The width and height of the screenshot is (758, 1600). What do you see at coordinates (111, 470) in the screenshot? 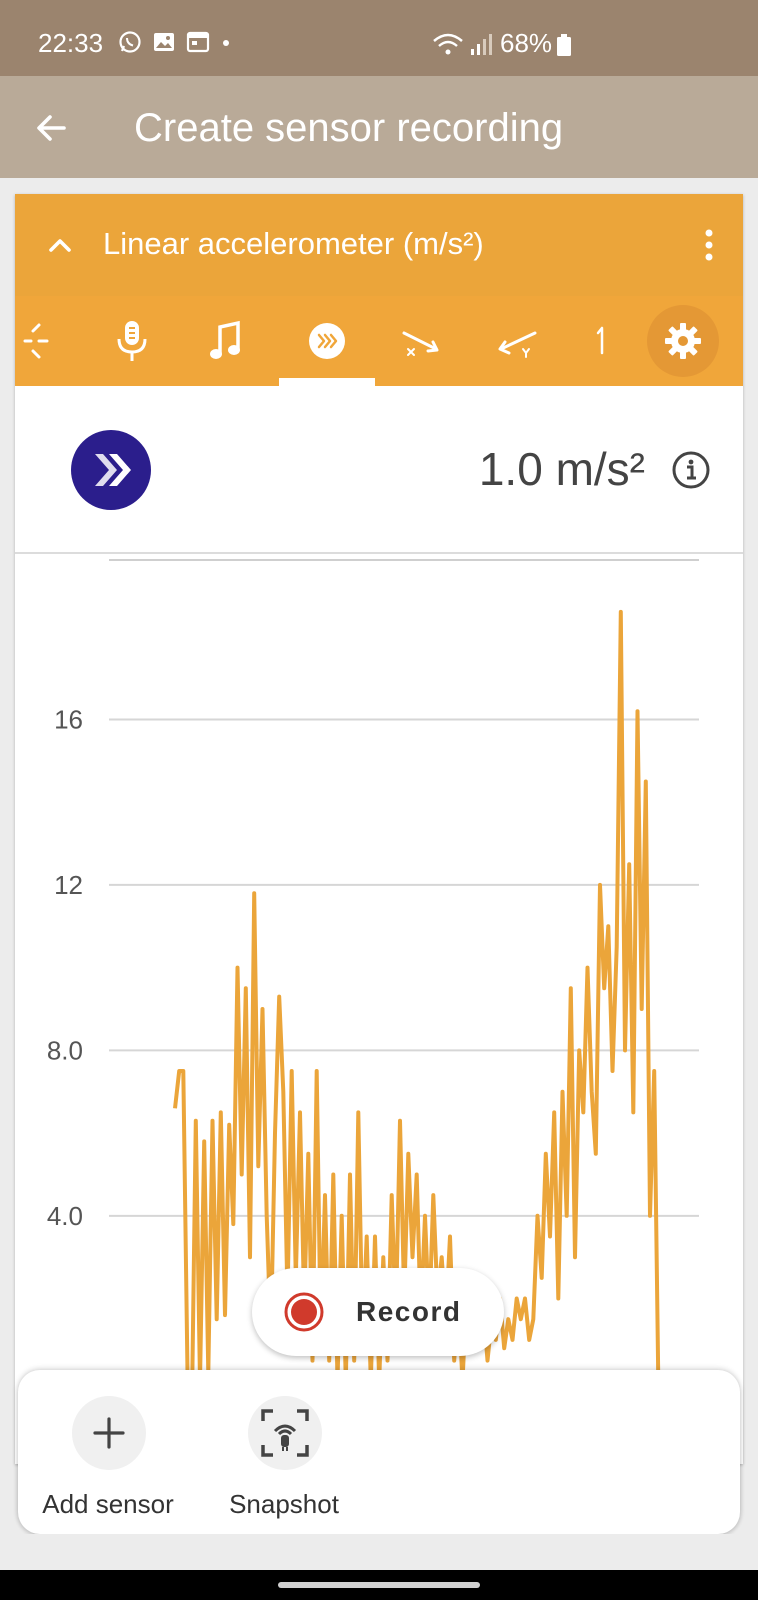
I see `acceleration-sensor-icon` at bounding box center [111, 470].